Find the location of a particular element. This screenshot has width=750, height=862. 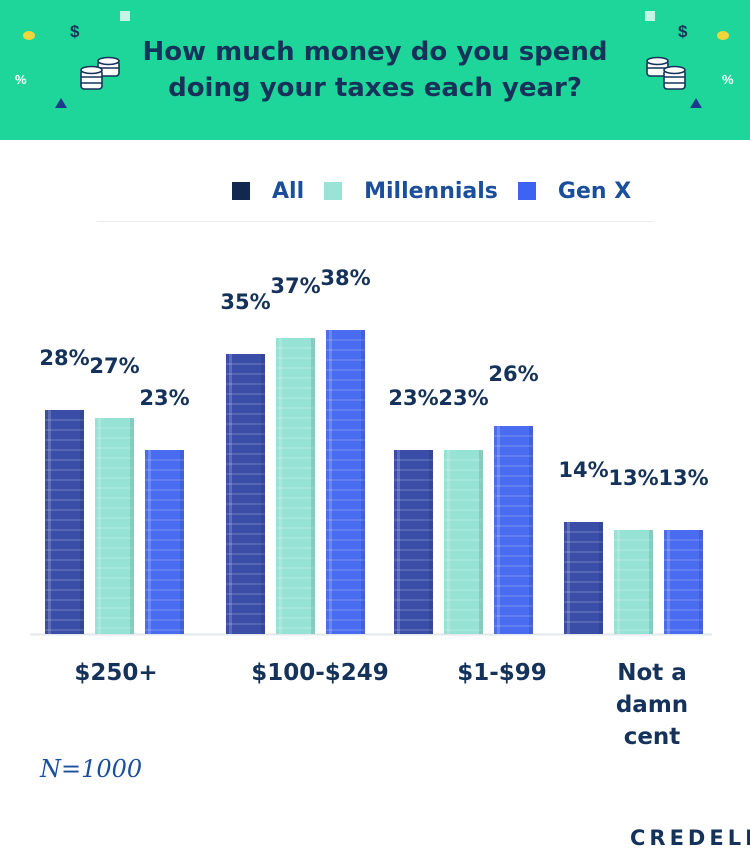

data-label: 35% is located at coordinates (245, 302).